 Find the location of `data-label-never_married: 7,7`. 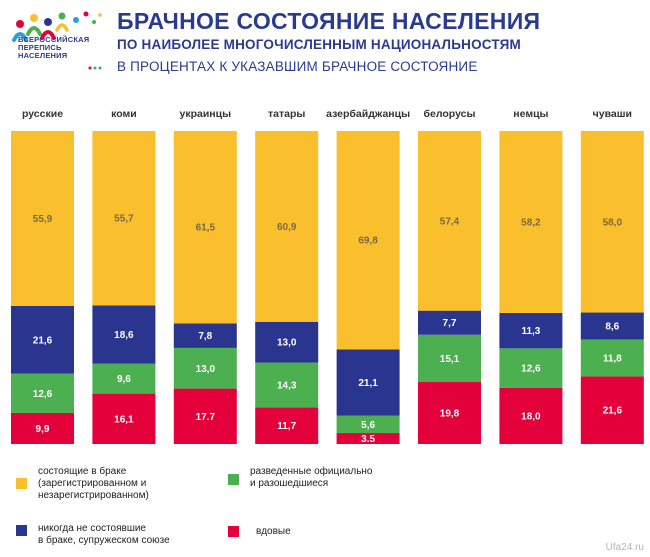

data-label-never_married: 7,7 is located at coordinates (450, 323).